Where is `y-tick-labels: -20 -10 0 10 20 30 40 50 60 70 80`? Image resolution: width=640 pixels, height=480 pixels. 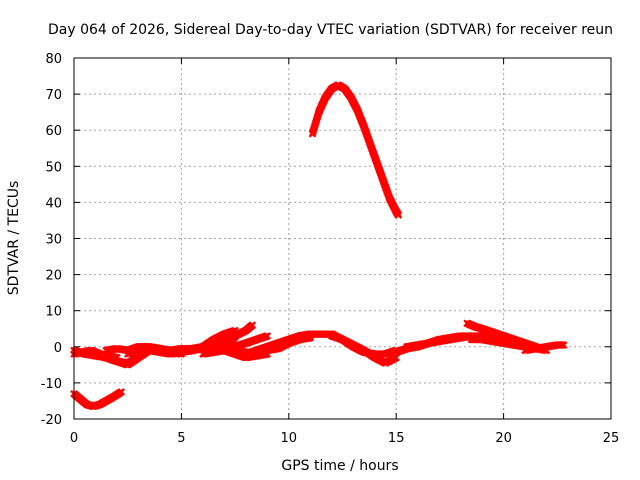
y-tick-labels: -20 -10 0 10 20 30 40 50 60 70 80 is located at coordinates (51, 240).